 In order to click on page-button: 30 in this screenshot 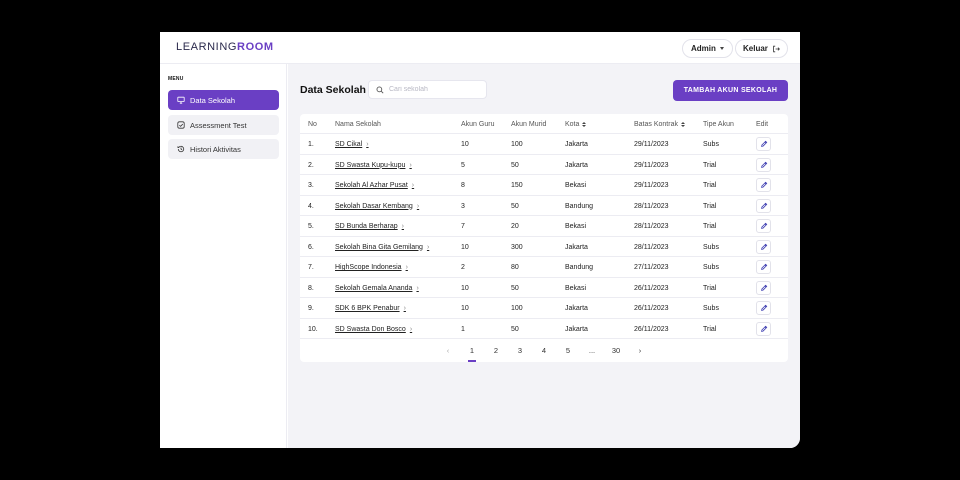, I will do `click(616, 350)`.